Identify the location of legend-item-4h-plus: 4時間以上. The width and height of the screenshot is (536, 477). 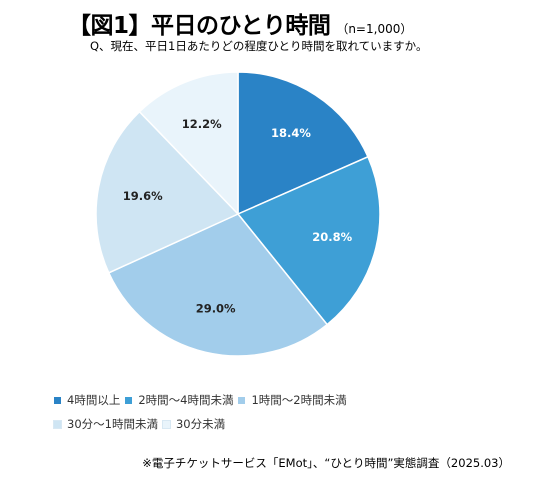
(87, 400).